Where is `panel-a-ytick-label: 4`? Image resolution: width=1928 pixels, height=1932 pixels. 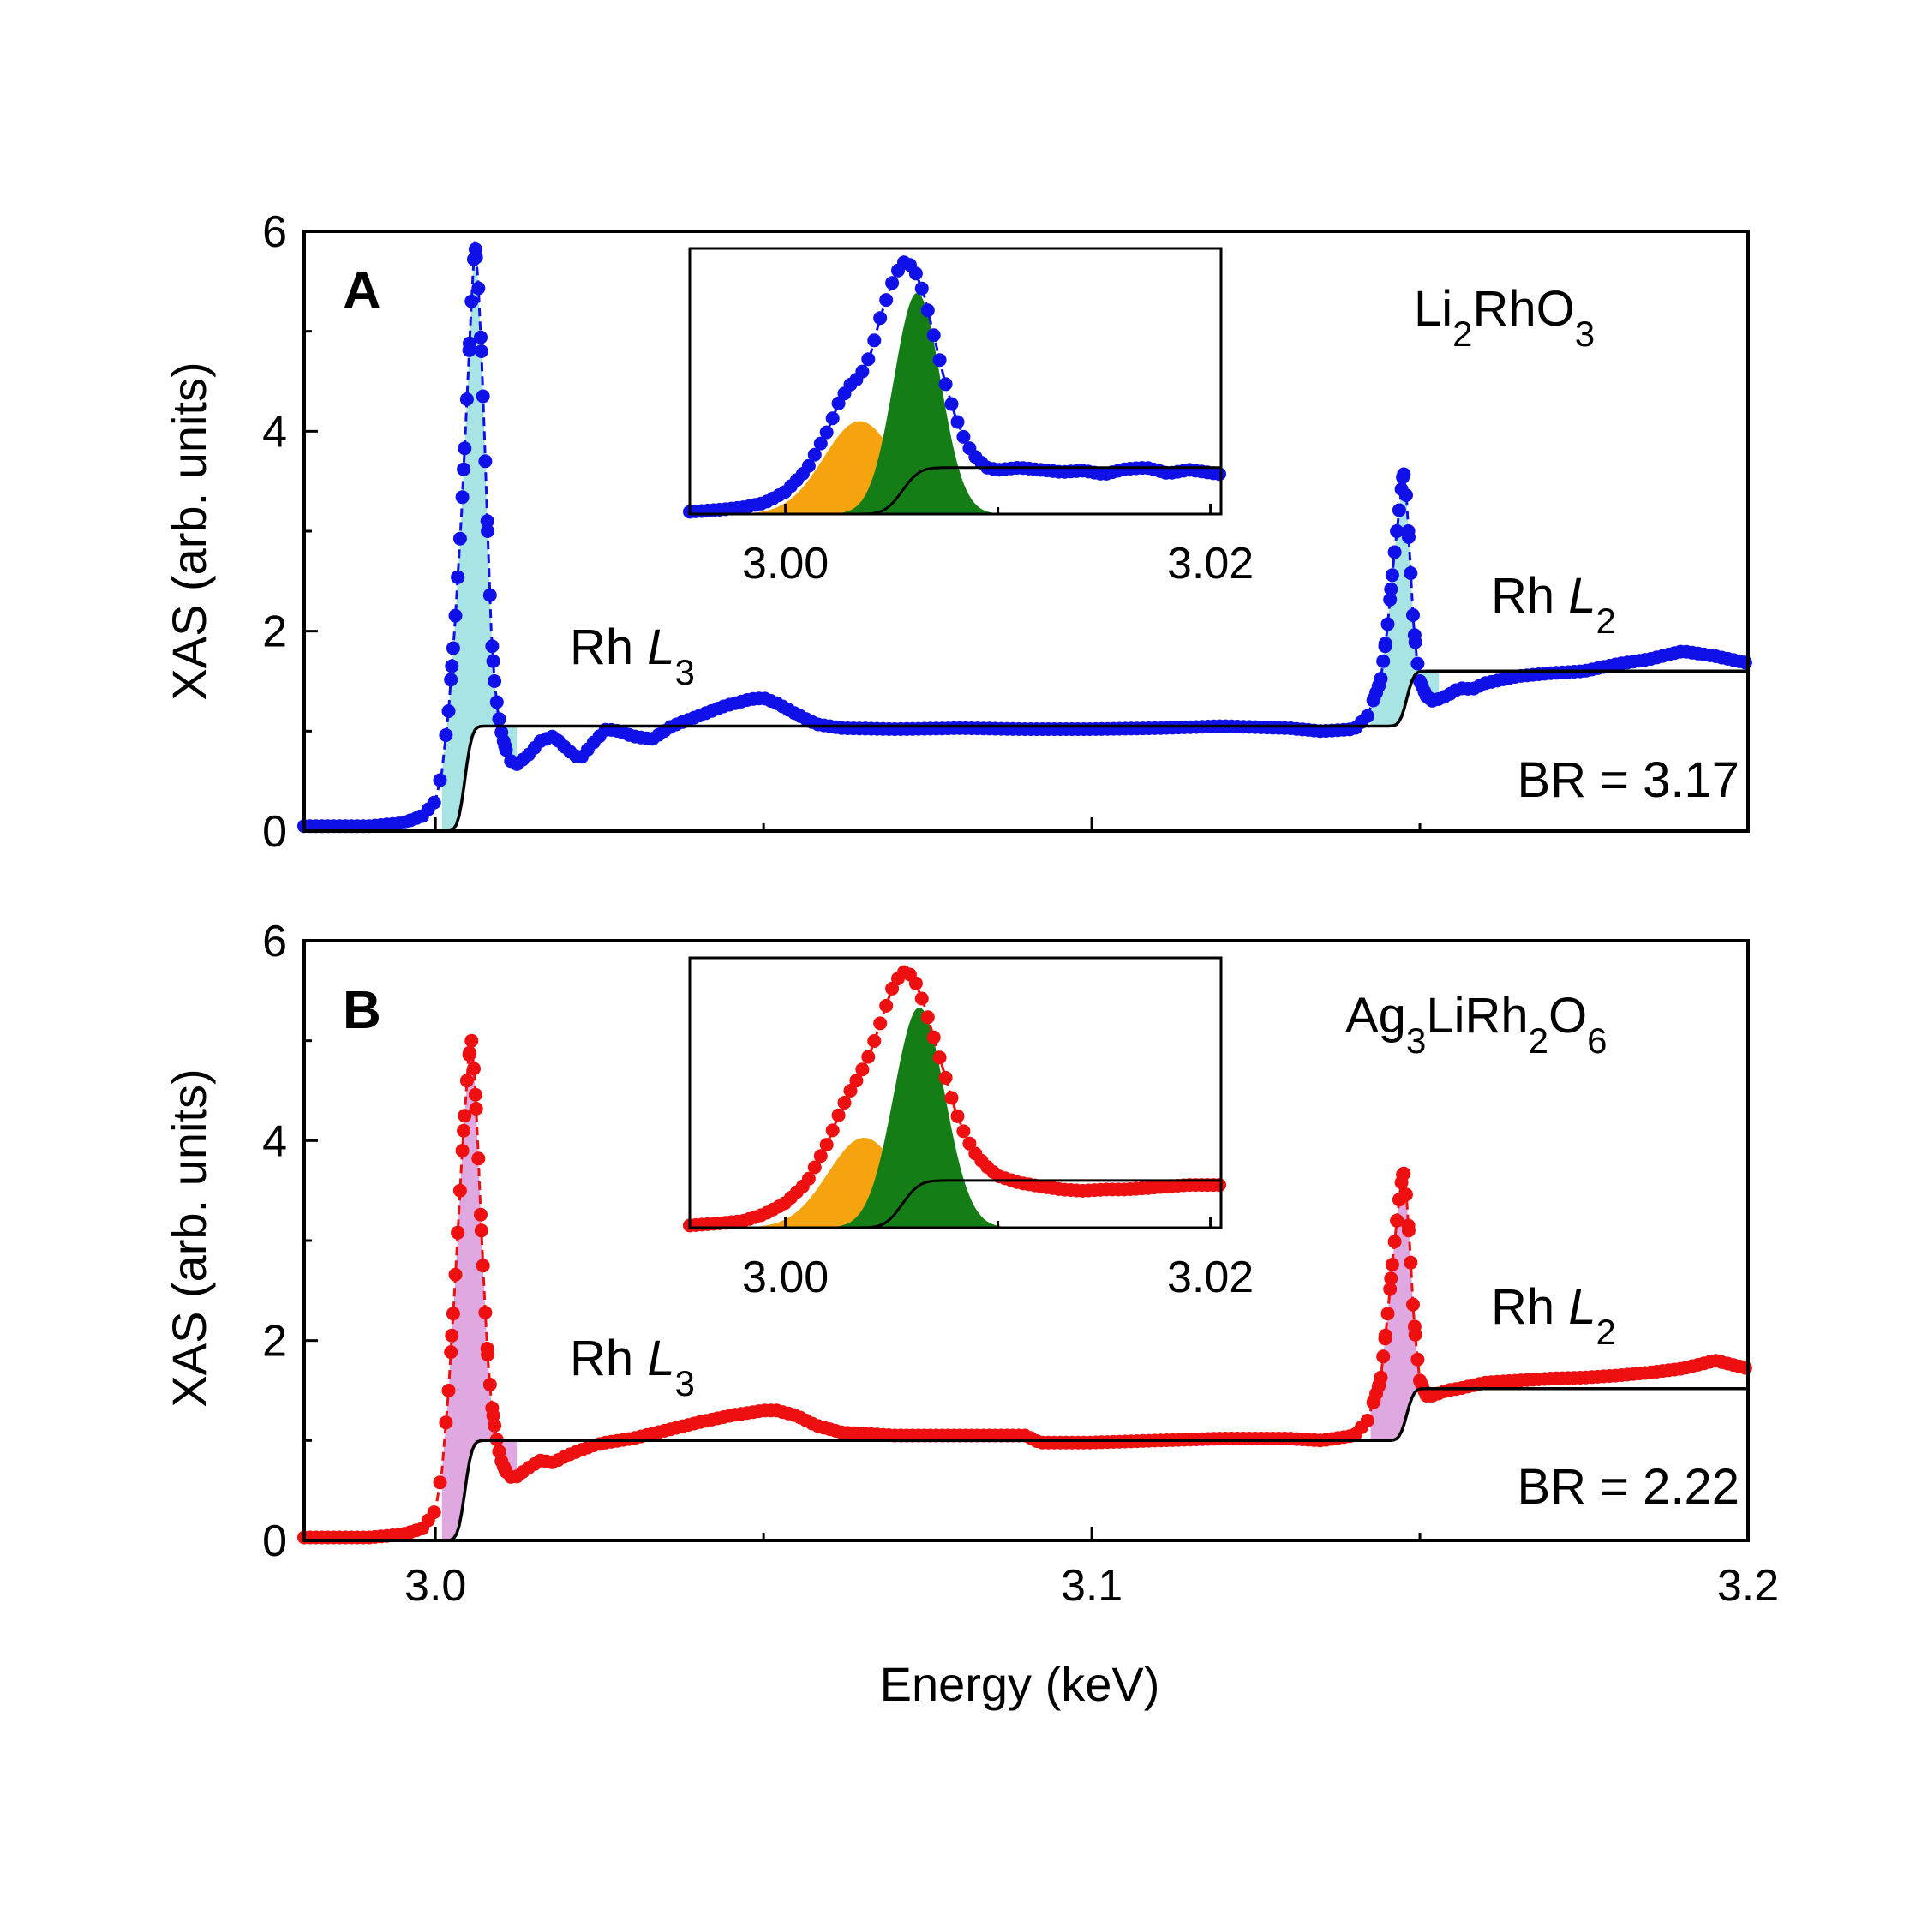
panel-a-ytick-label: 4 is located at coordinates (274, 432).